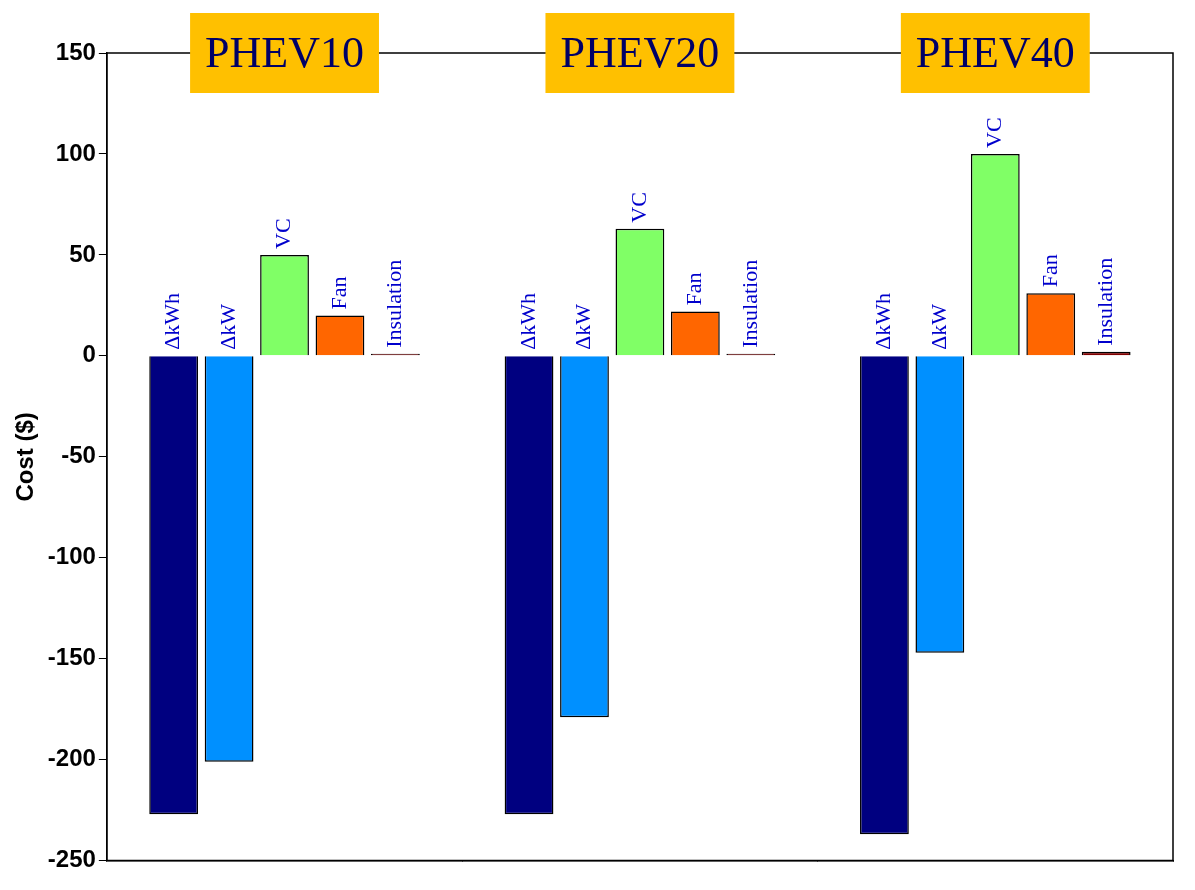  Describe the element at coordinates (71, 556) in the screenshot. I see `y-tick-label: -100` at that location.